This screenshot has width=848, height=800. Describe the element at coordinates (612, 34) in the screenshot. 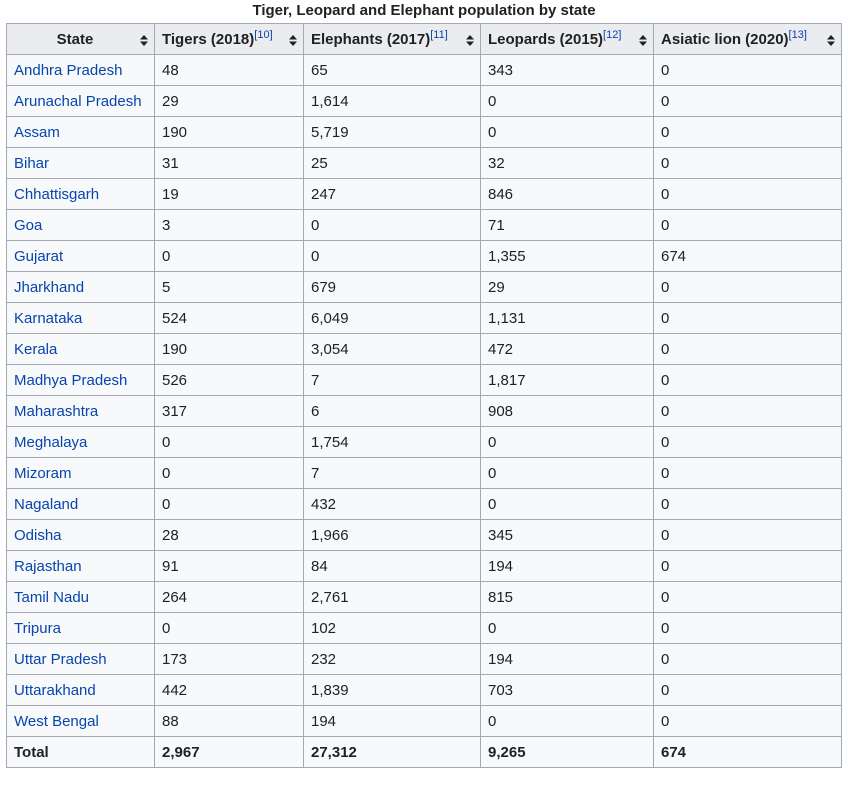

I see `reference-link: [12]` at that location.